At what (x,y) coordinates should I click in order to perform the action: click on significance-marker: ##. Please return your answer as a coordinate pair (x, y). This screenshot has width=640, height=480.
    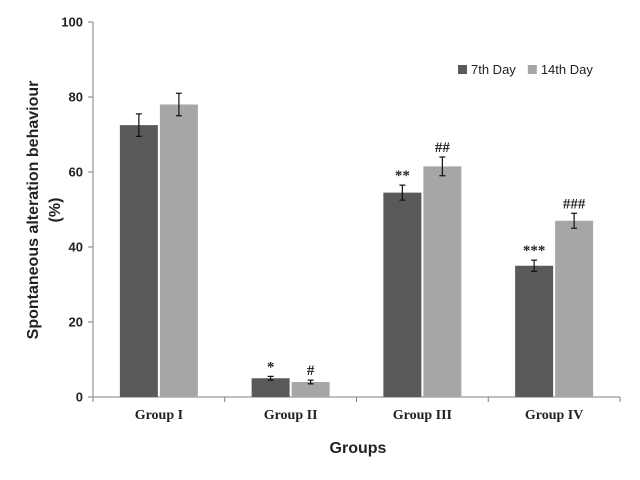
    Looking at the image, I should click on (443, 148).